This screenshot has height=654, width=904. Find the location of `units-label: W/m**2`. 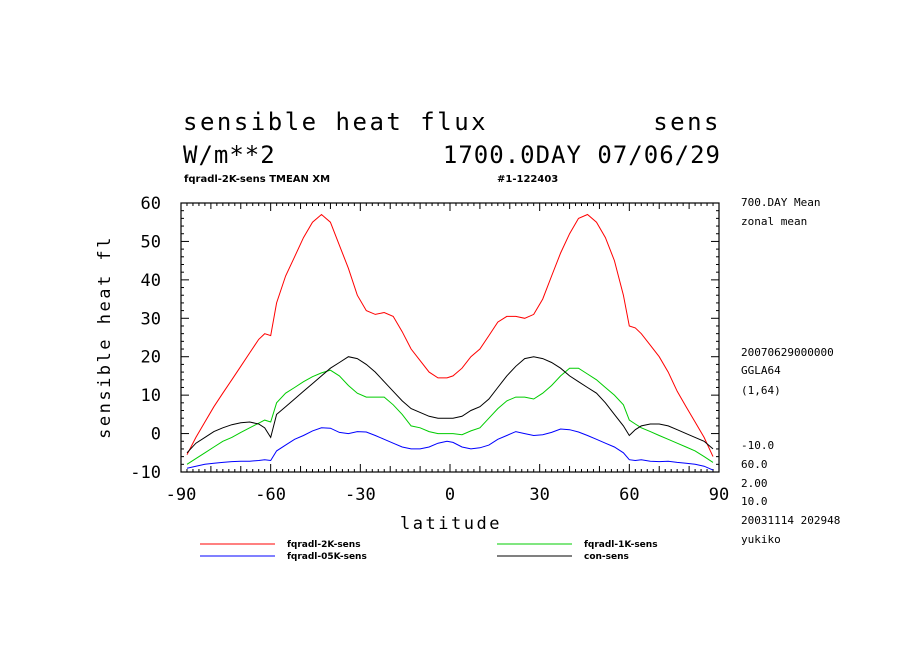

units-label: W/m**2 is located at coordinates (229, 155).